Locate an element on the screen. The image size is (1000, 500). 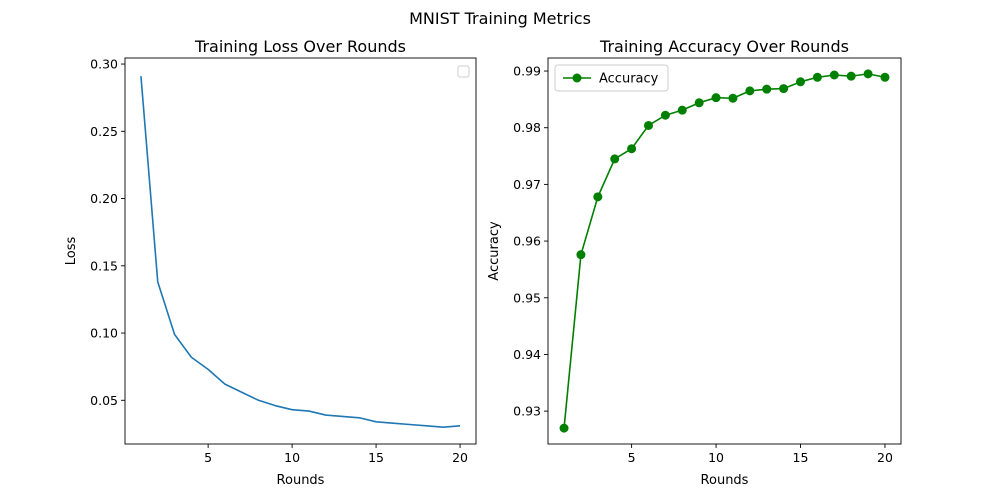
loss-x-tick-label: 20 is located at coordinates (460, 457).